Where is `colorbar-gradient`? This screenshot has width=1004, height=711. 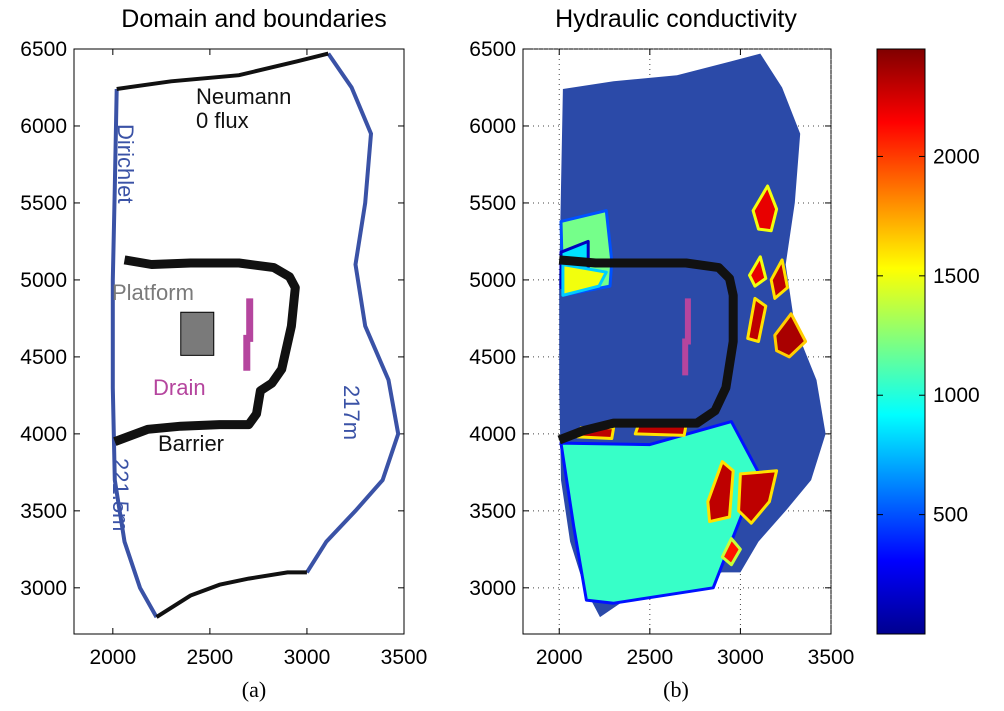
colorbar-gradient is located at coordinates (901, 341).